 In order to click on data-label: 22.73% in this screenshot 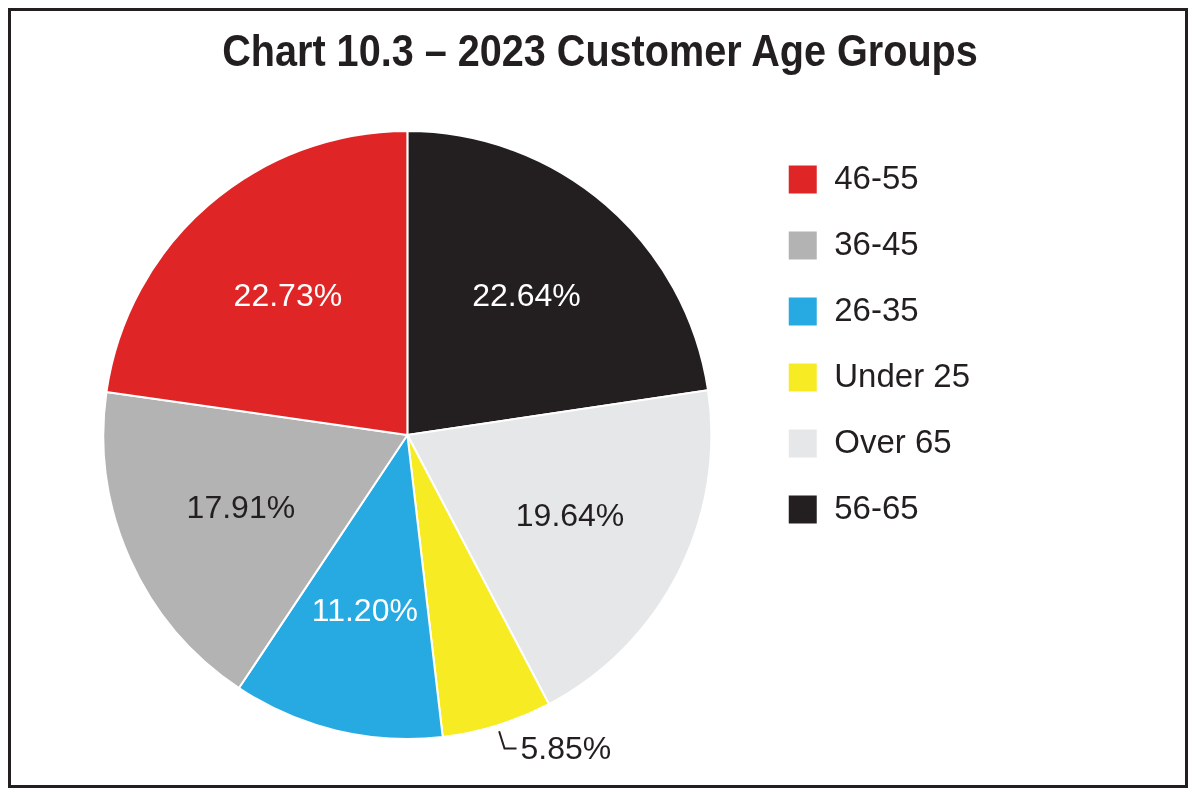, I will do `click(288, 295)`.